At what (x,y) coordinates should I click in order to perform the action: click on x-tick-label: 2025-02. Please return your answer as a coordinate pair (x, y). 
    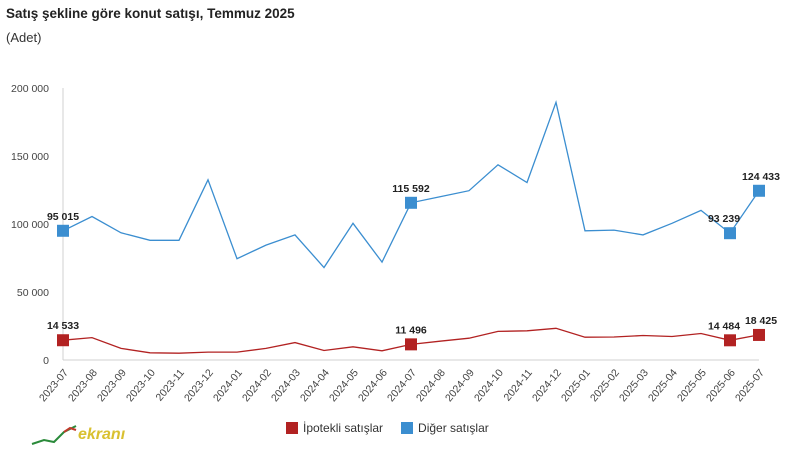
    Looking at the image, I should click on (605, 385).